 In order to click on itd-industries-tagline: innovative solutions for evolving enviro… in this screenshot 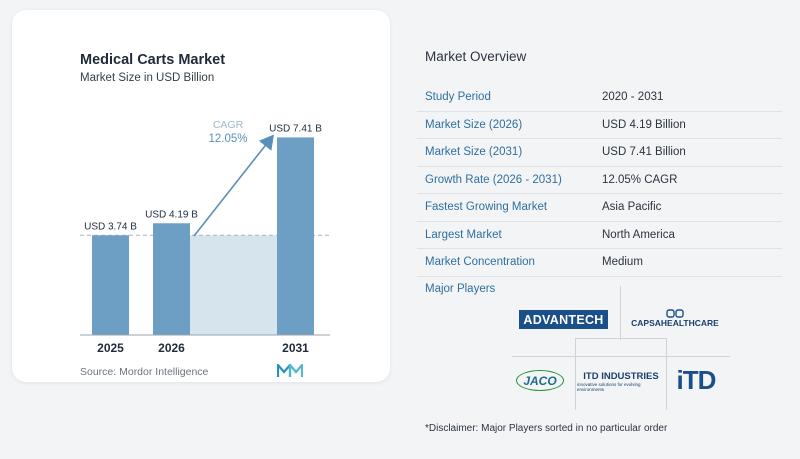, I will do `click(621, 387)`.